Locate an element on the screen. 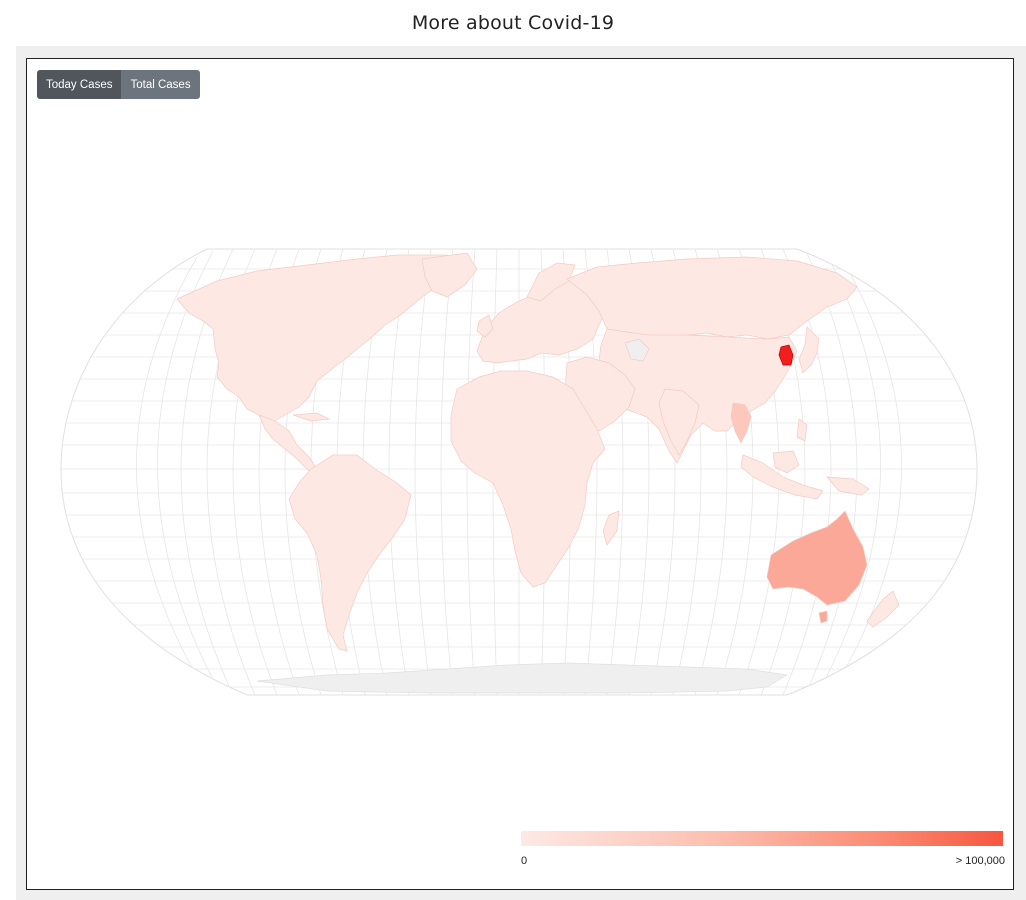 The width and height of the screenshot is (1026, 900). country-south-america is located at coordinates (350, 553).